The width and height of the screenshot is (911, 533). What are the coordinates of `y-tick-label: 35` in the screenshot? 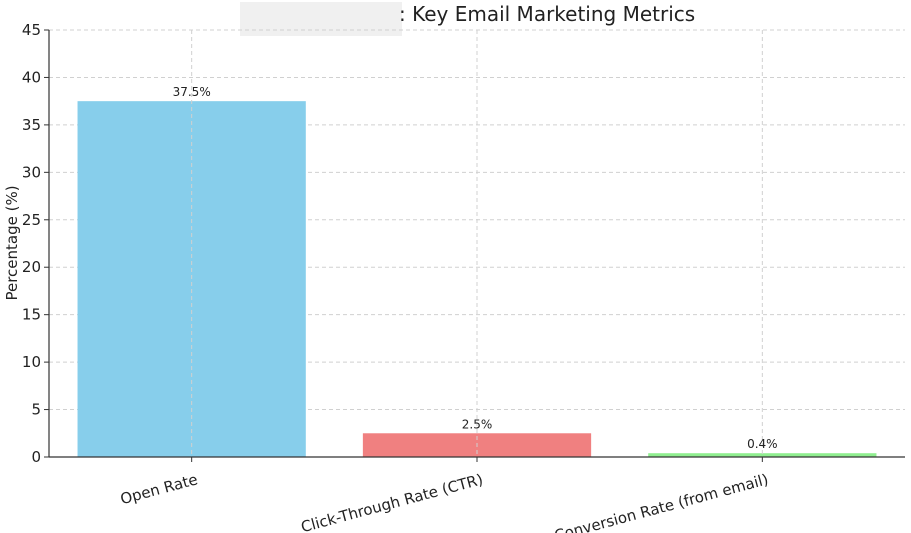 It's located at (31, 125).